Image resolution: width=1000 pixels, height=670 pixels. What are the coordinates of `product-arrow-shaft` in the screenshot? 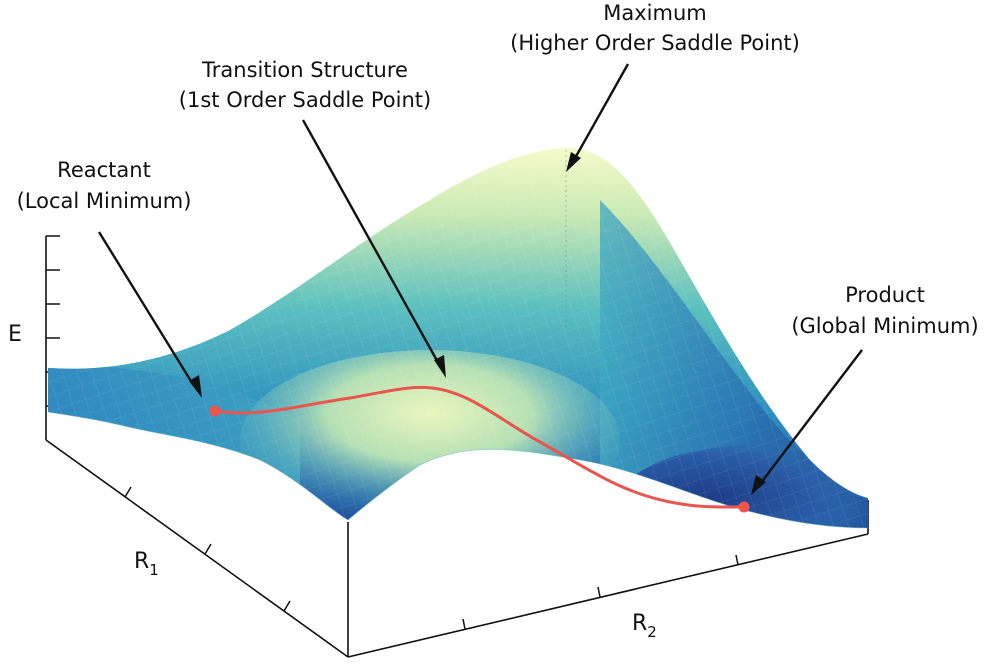 It's located at (811, 417).